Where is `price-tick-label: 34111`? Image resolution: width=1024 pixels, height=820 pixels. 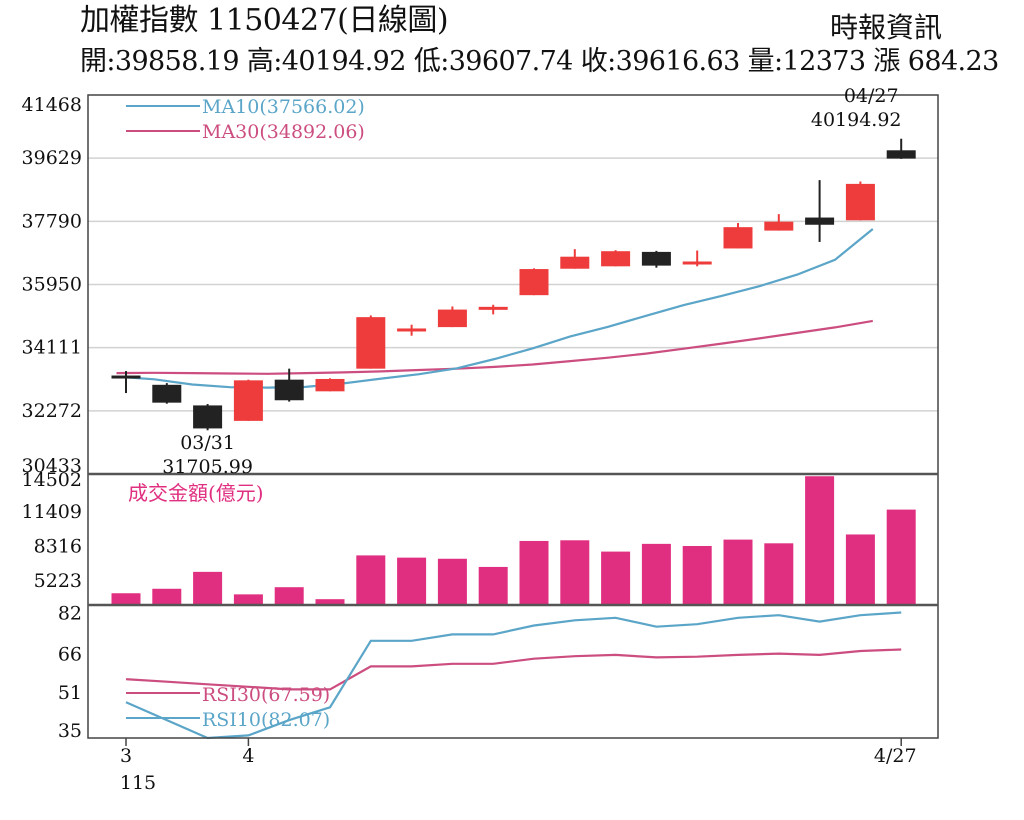 price-tick-label: 34111 is located at coordinates (52, 348).